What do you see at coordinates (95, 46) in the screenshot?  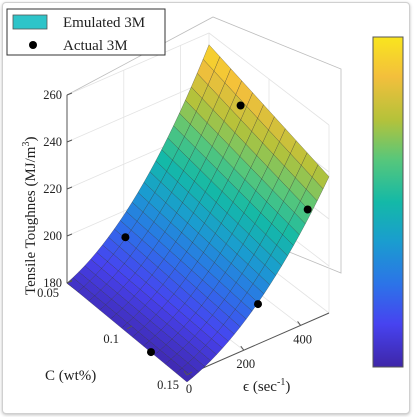 I see `legend-label-actual: Actual 3M` at bounding box center [95, 46].